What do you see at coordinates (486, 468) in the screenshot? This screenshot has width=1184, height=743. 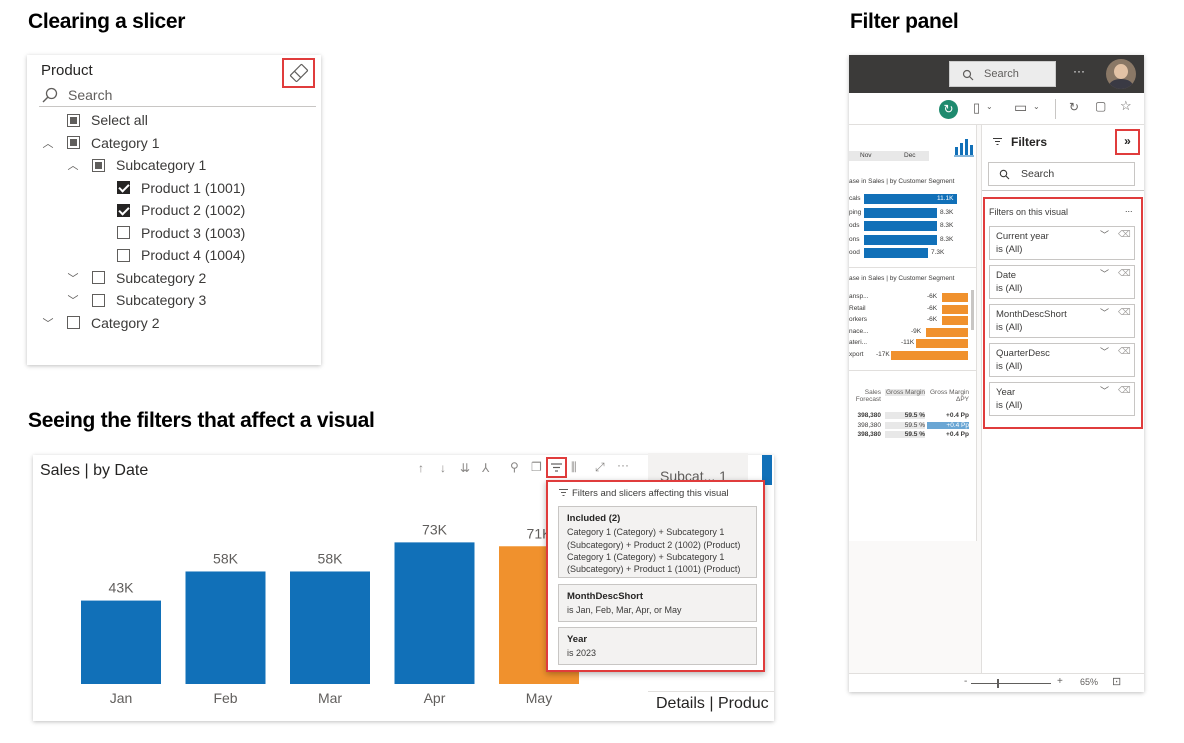 I see `expand-hierarchy-icon: ⅄` at bounding box center [486, 468].